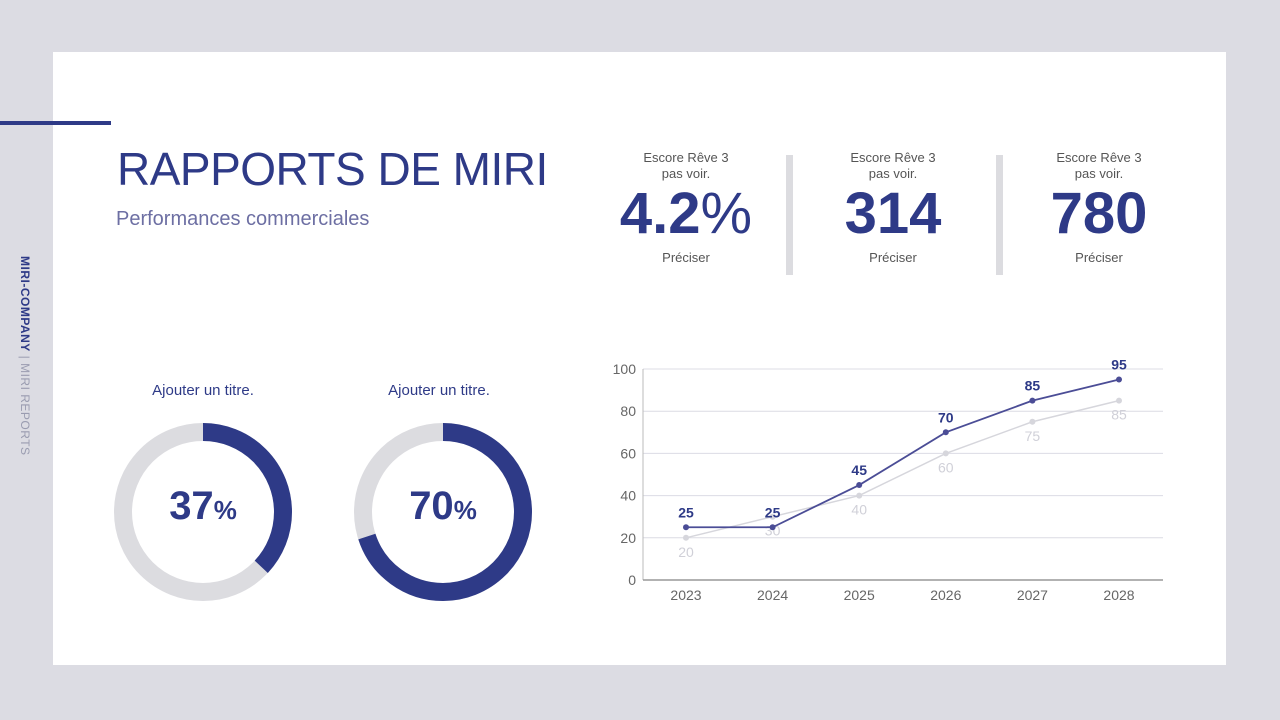 This screenshot has height=720, width=1280. Describe the element at coordinates (859, 470) in the screenshot. I see `data-label: 45` at that location.